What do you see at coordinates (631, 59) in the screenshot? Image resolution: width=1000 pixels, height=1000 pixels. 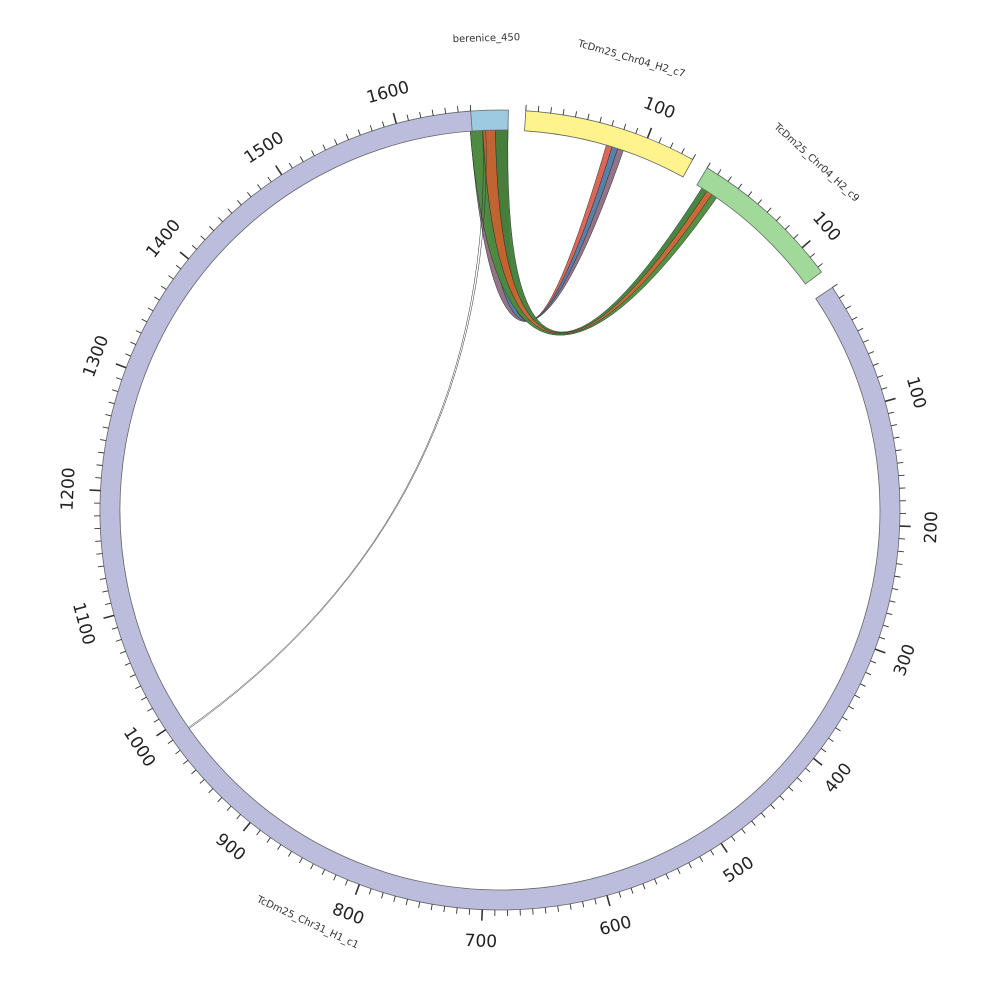 I see `segment-name-tcdm25-chr04-h2-c7: TcDm25_Chr04_H2_c7` at bounding box center [631, 59].